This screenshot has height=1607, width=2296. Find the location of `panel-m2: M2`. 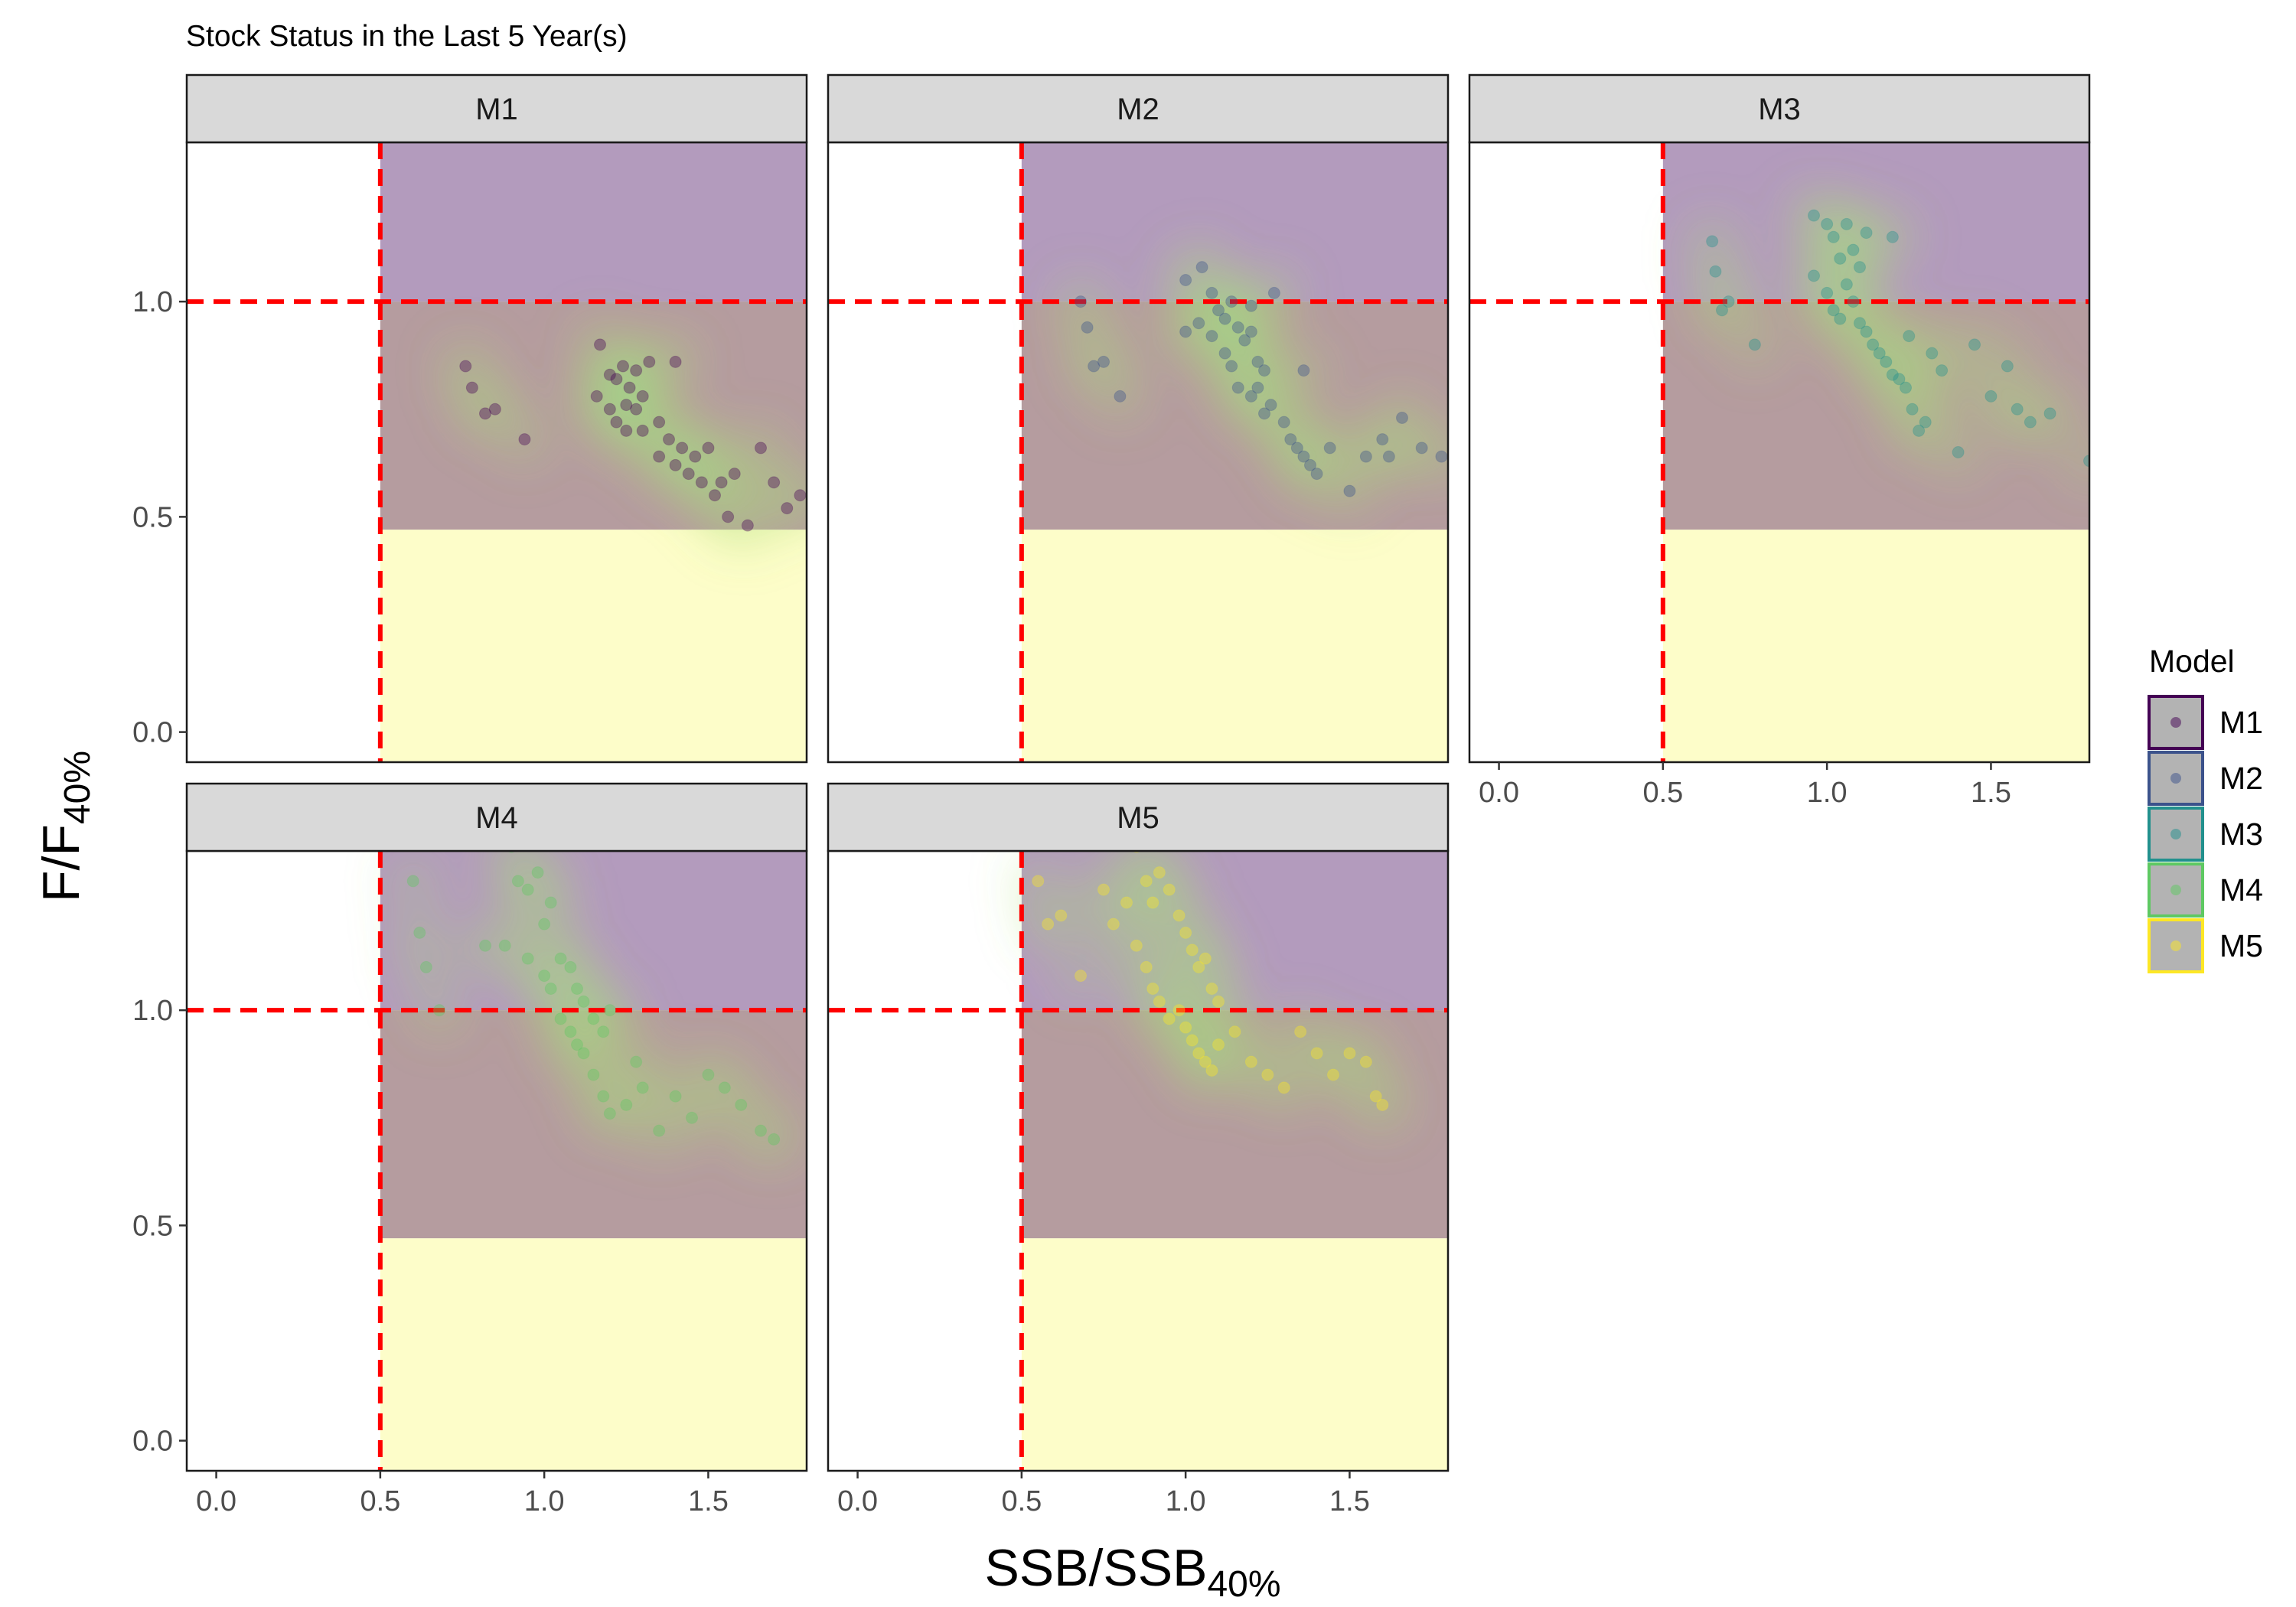

panel-m2: M2 is located at coordinates (1138, 419).